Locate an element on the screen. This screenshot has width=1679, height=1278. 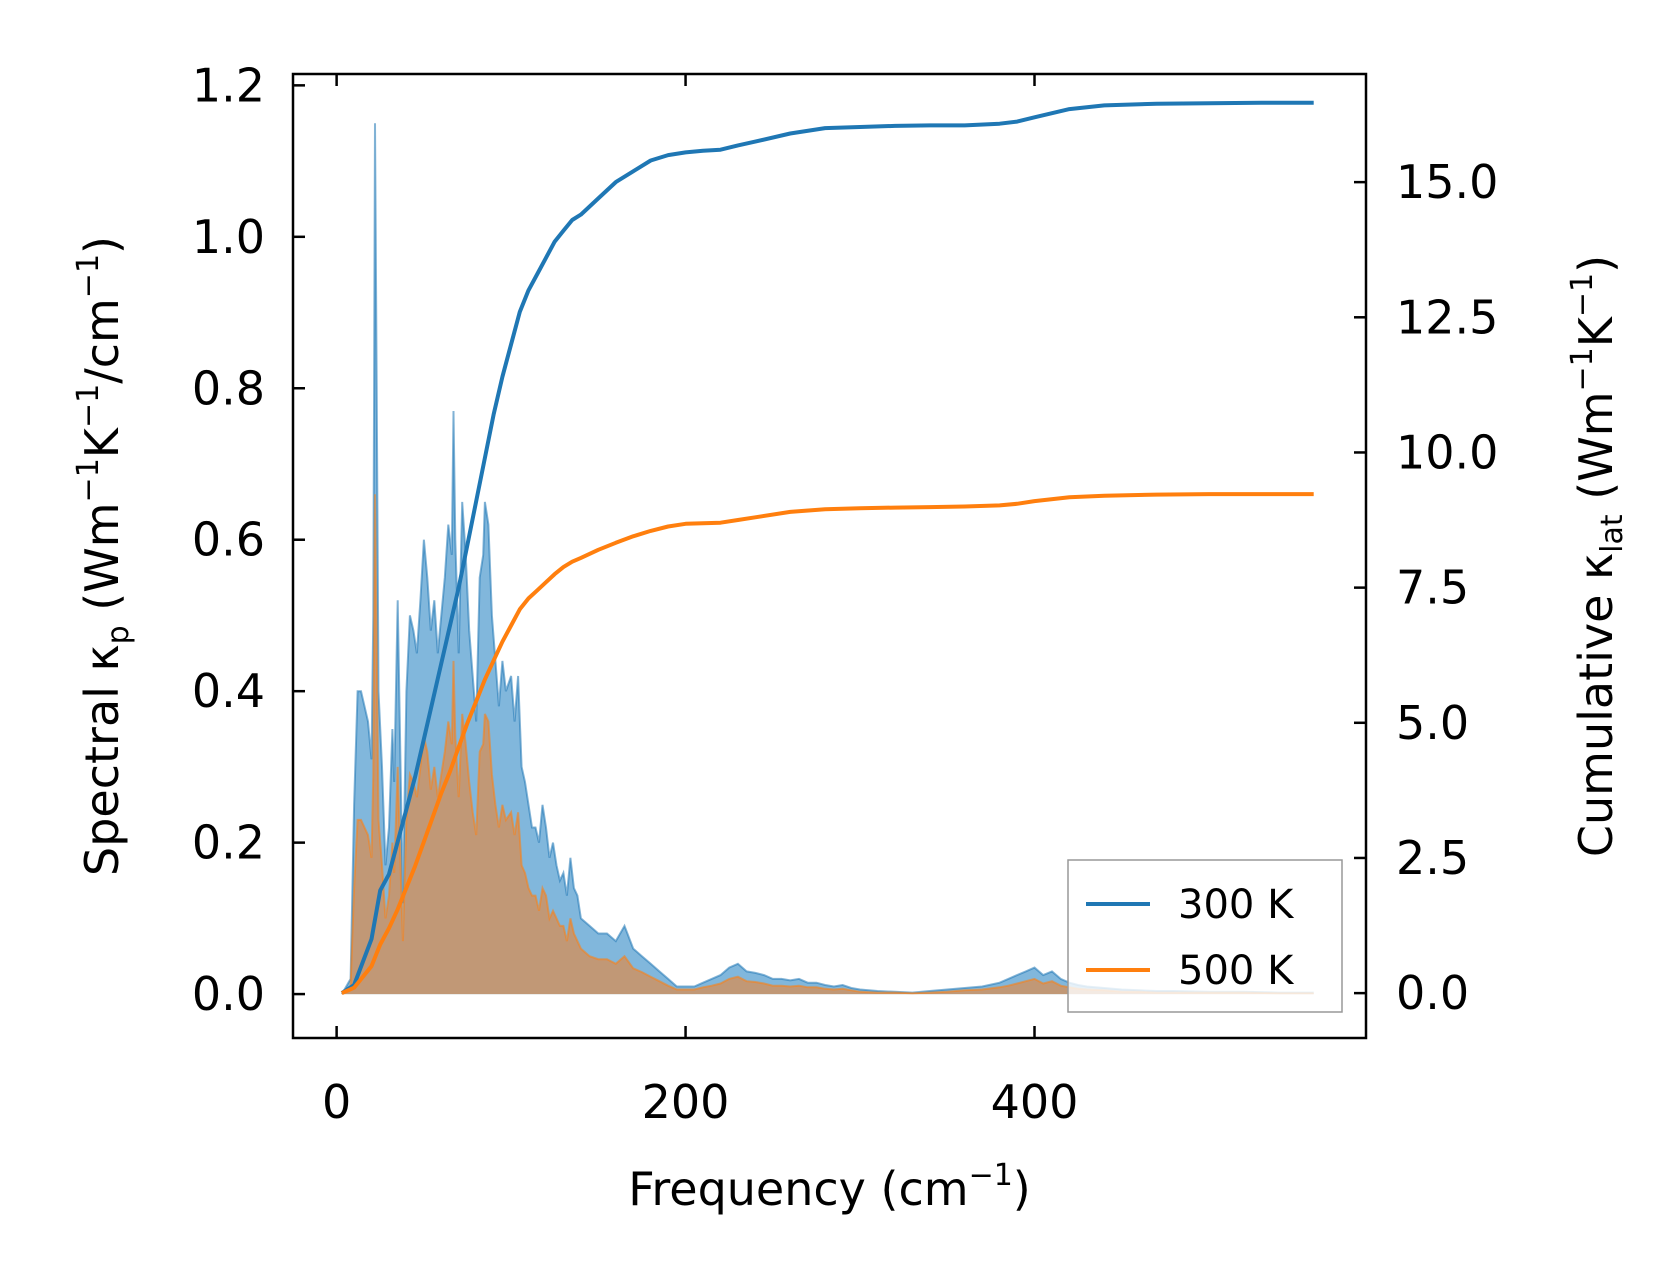
y-axis-left-title: Spectral κp (Wm−1K−1/cm−1) is located at coordinates (103, 556).